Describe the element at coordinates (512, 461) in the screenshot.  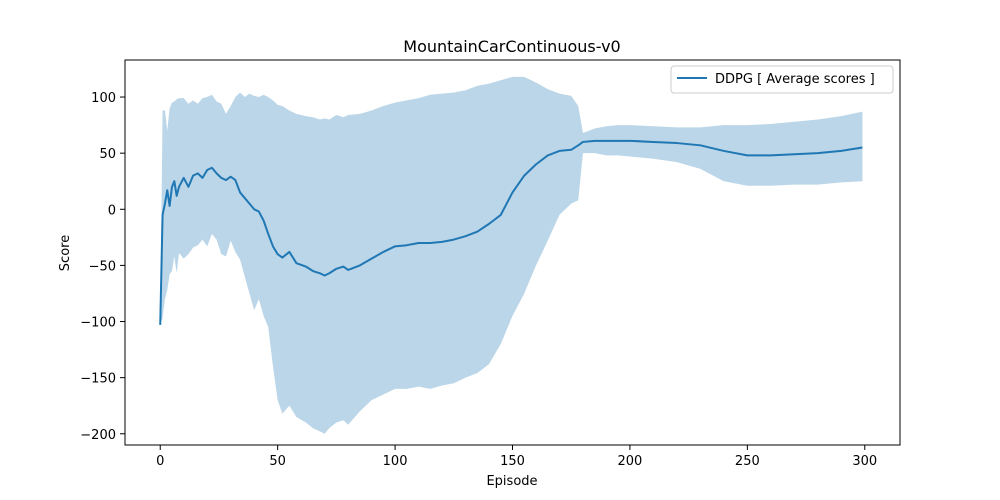
I see `x-tick-label: 150` at that location.